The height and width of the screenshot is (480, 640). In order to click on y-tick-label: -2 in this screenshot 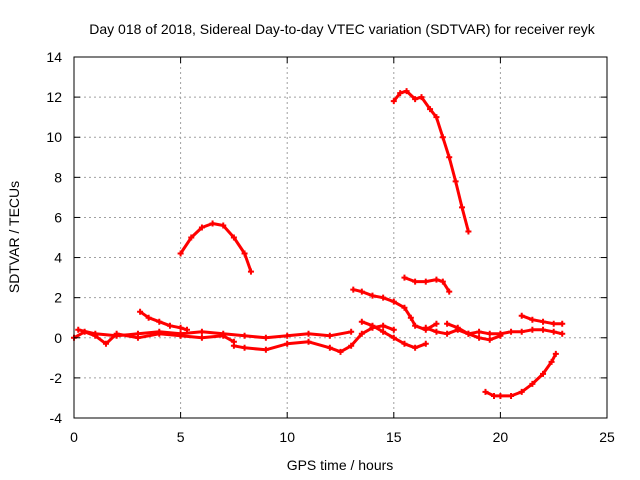, I will do `click(56, 378)`.